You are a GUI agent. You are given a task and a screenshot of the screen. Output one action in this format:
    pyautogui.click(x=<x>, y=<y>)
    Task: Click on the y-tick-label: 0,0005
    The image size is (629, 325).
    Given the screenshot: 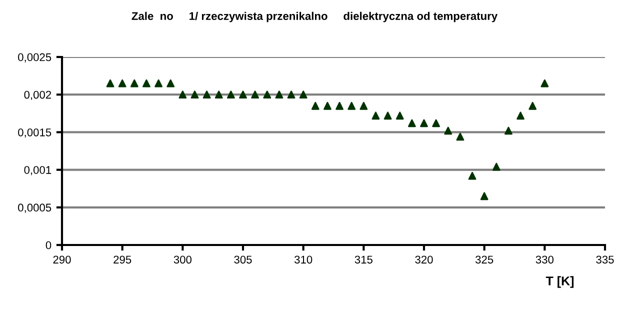 What is the action you would take?
    pyautogui.click(x=35, y=208)
    